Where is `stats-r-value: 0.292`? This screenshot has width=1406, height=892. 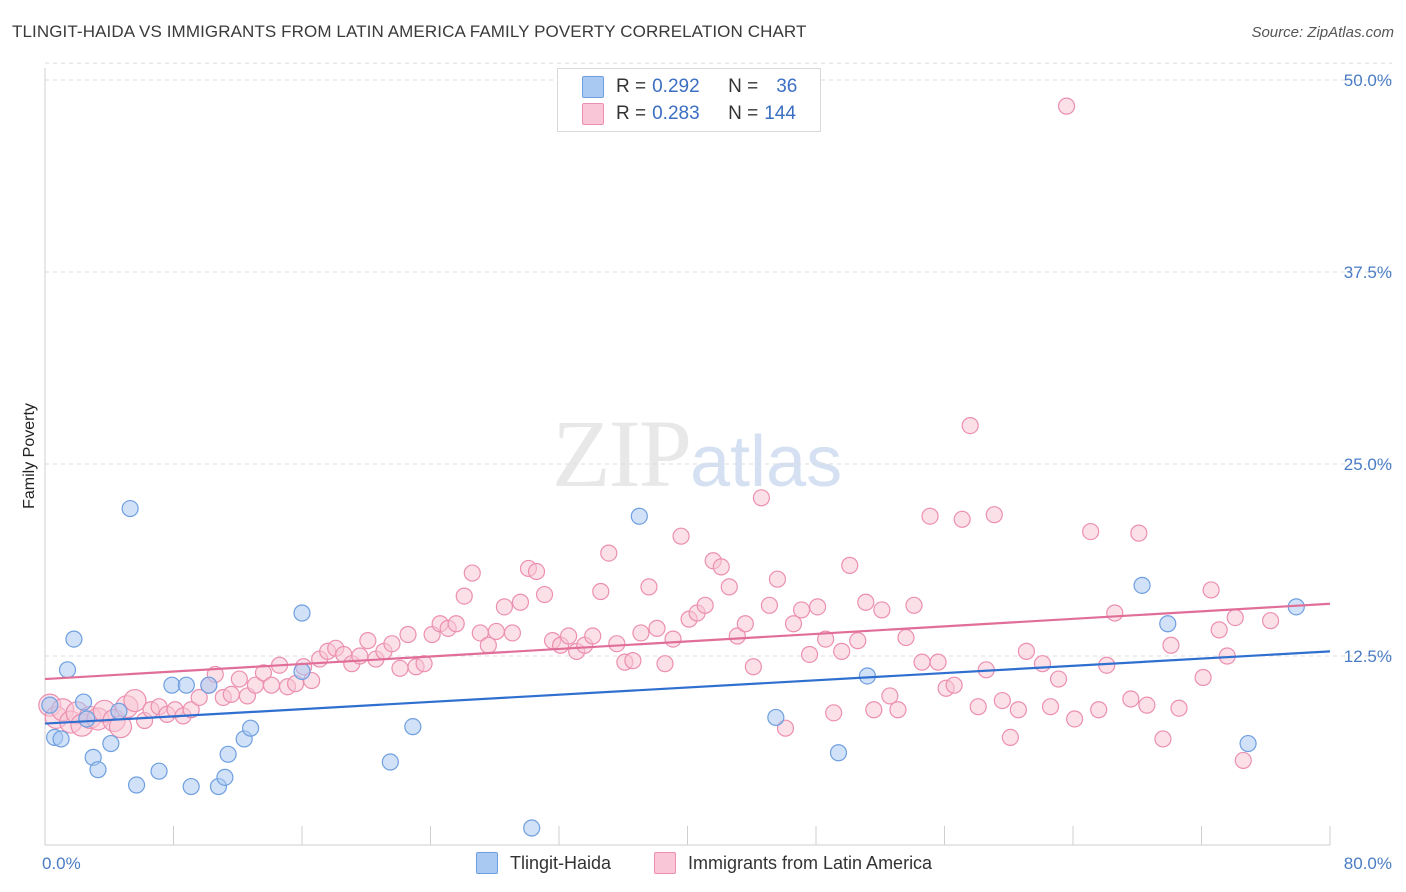 stats-r-value: 0.292 is located at coordinates (676, 86).